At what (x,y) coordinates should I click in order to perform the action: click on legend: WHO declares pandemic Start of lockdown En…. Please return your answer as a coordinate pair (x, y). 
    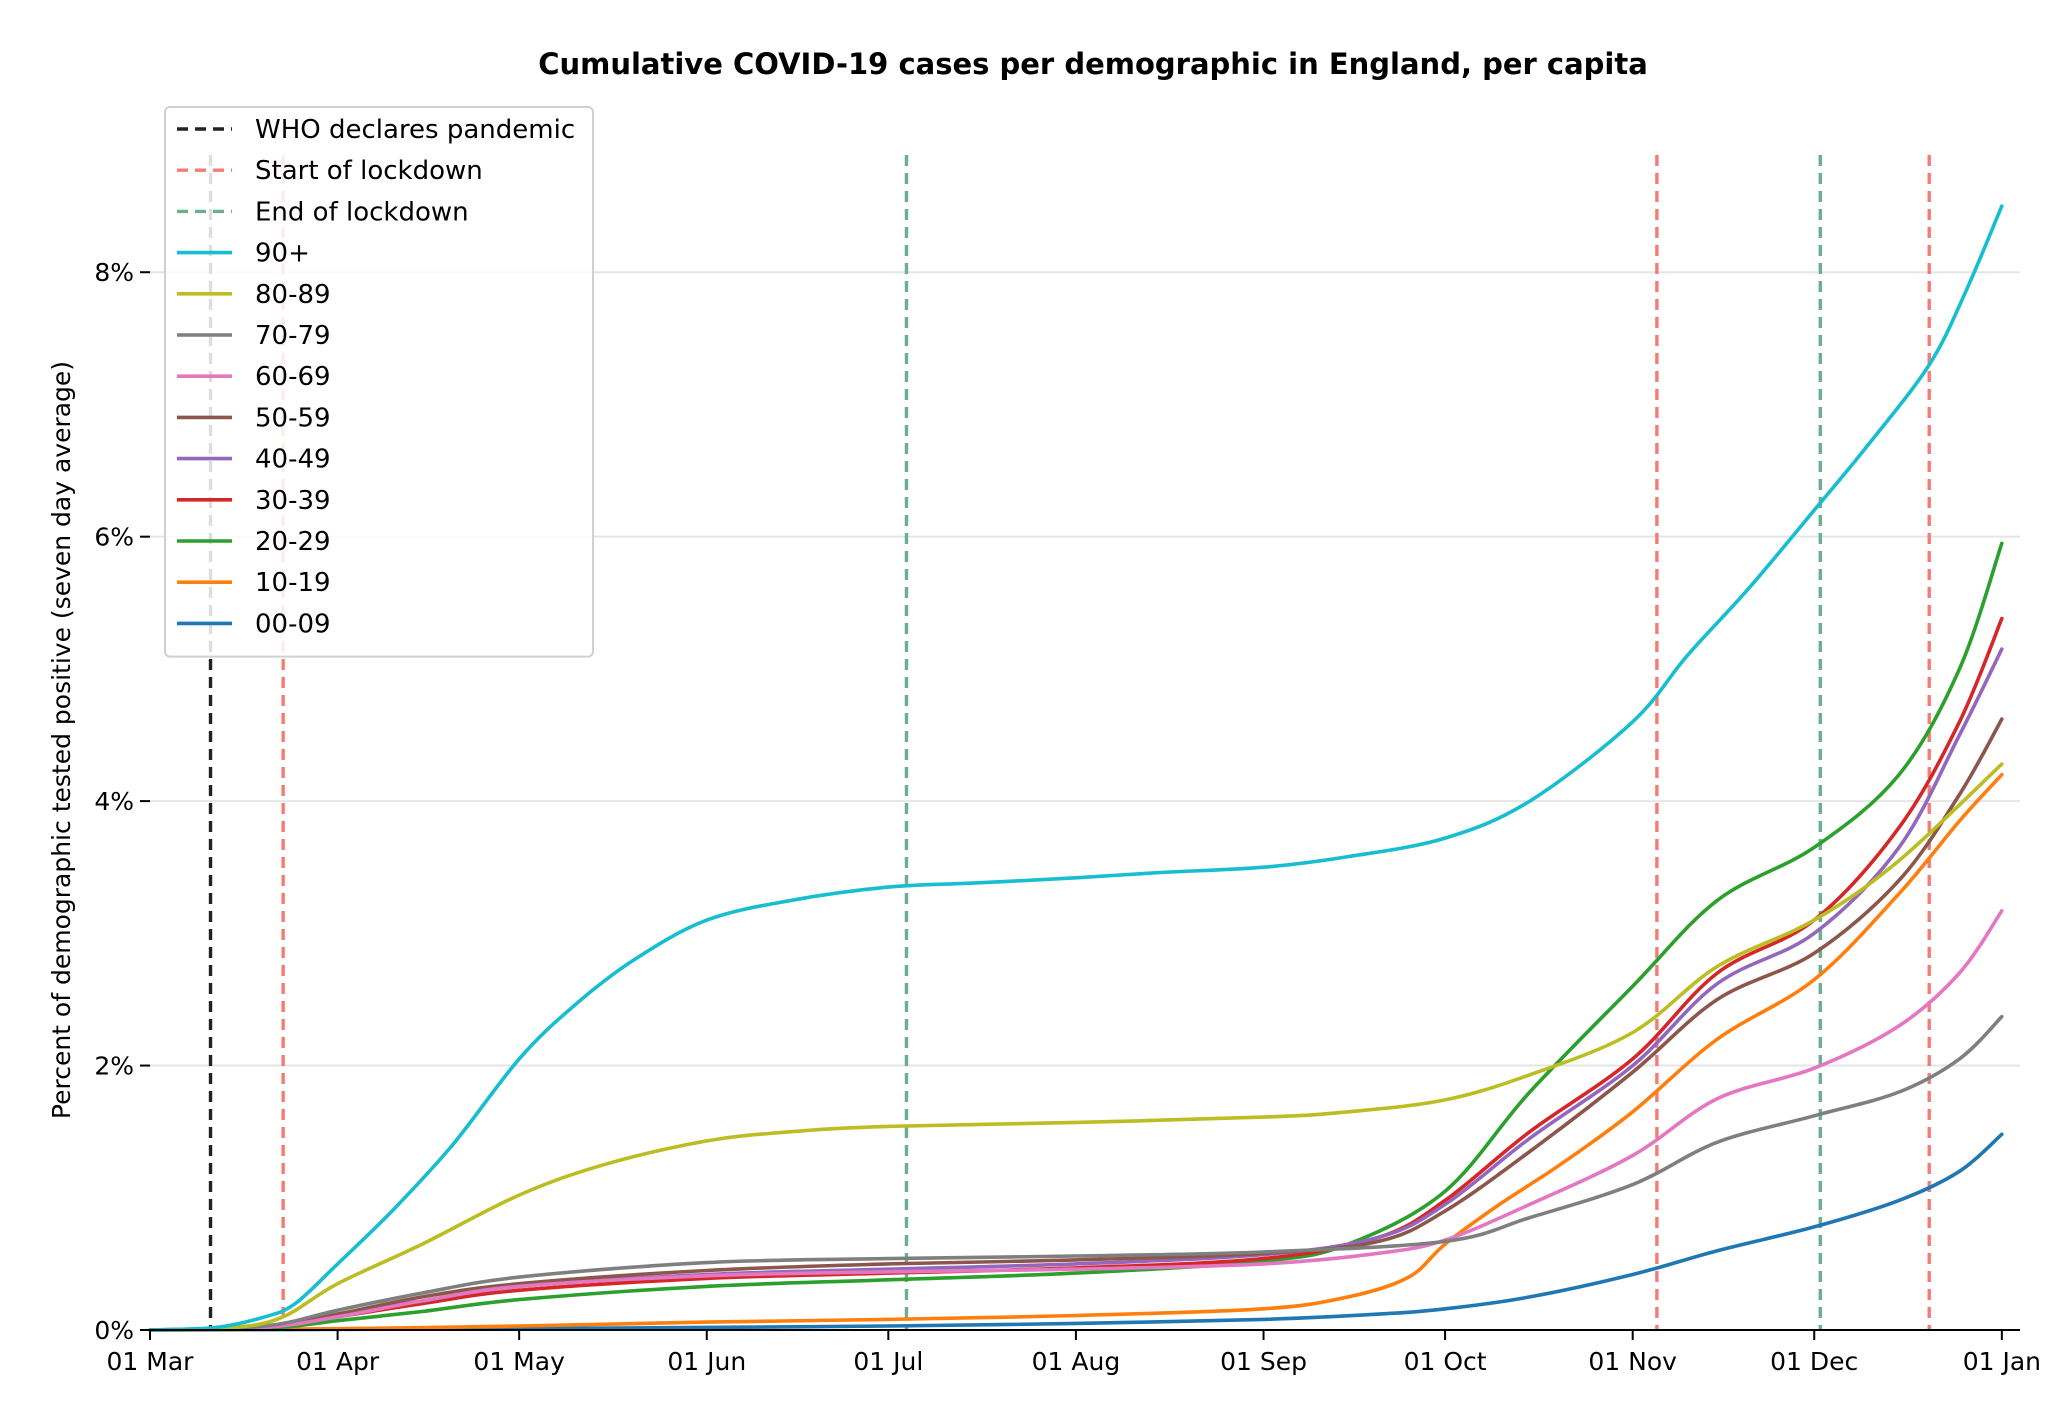
    Looking at the image, I should click on (379, 382).